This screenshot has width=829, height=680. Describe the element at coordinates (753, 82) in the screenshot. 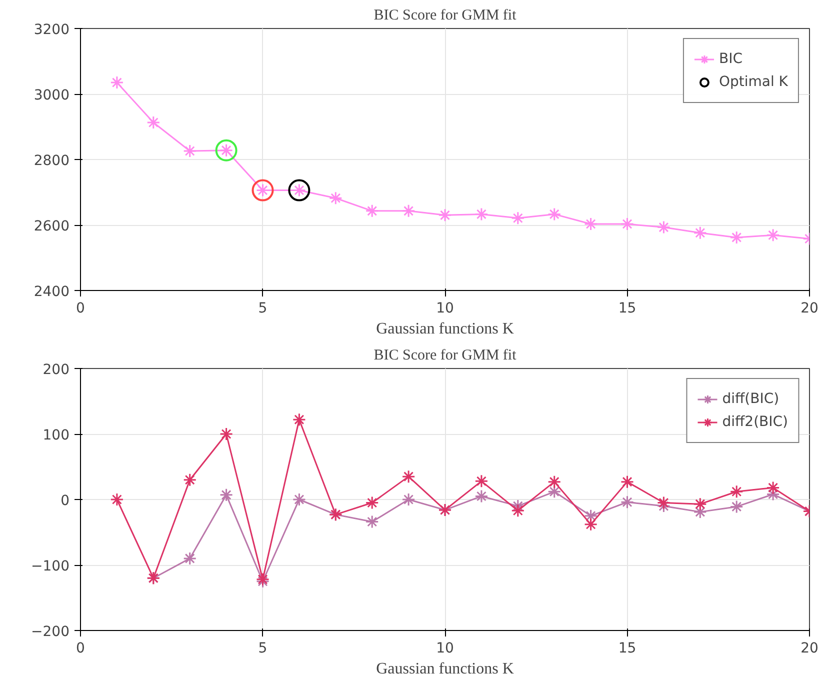

I see `legend-label: Optimal K` at that location.